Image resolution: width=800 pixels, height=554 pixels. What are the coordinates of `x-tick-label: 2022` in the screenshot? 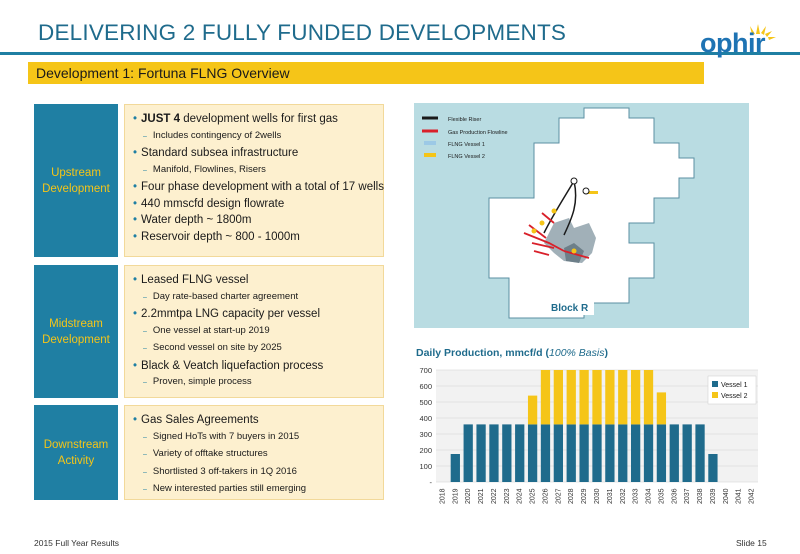 It's located at (494, 496).